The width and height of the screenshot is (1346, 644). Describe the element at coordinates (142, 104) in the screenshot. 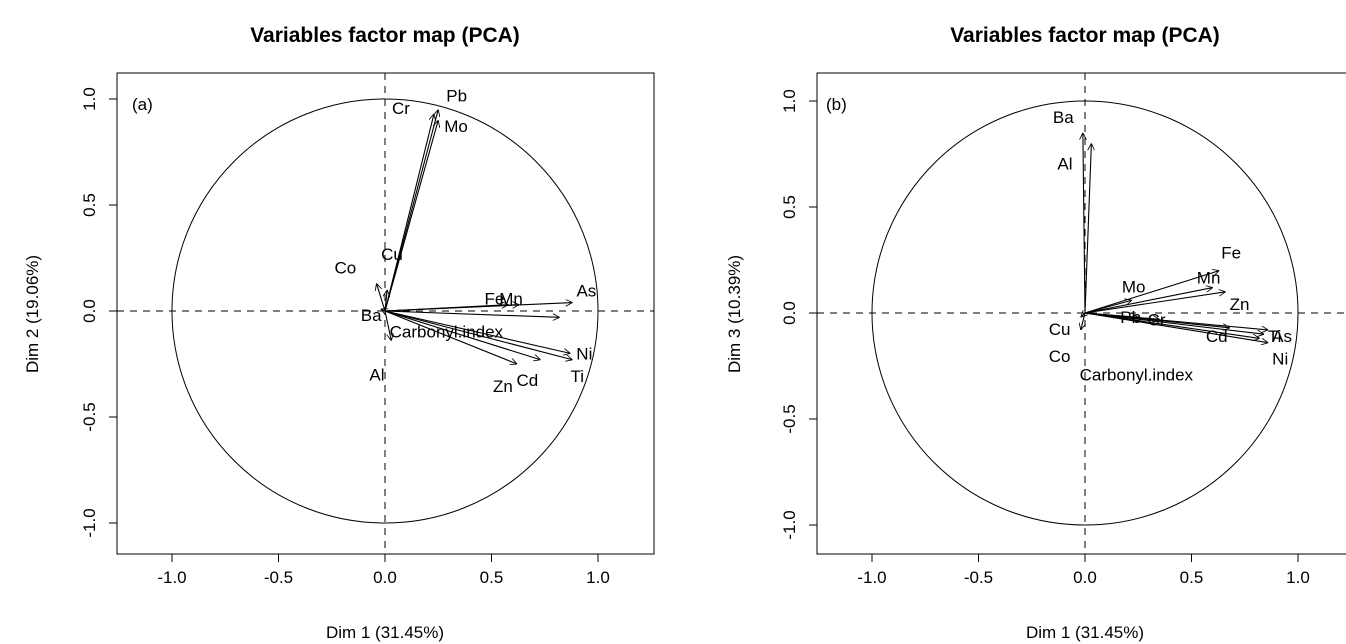

I see `panel-a-label: (a)` at that location.